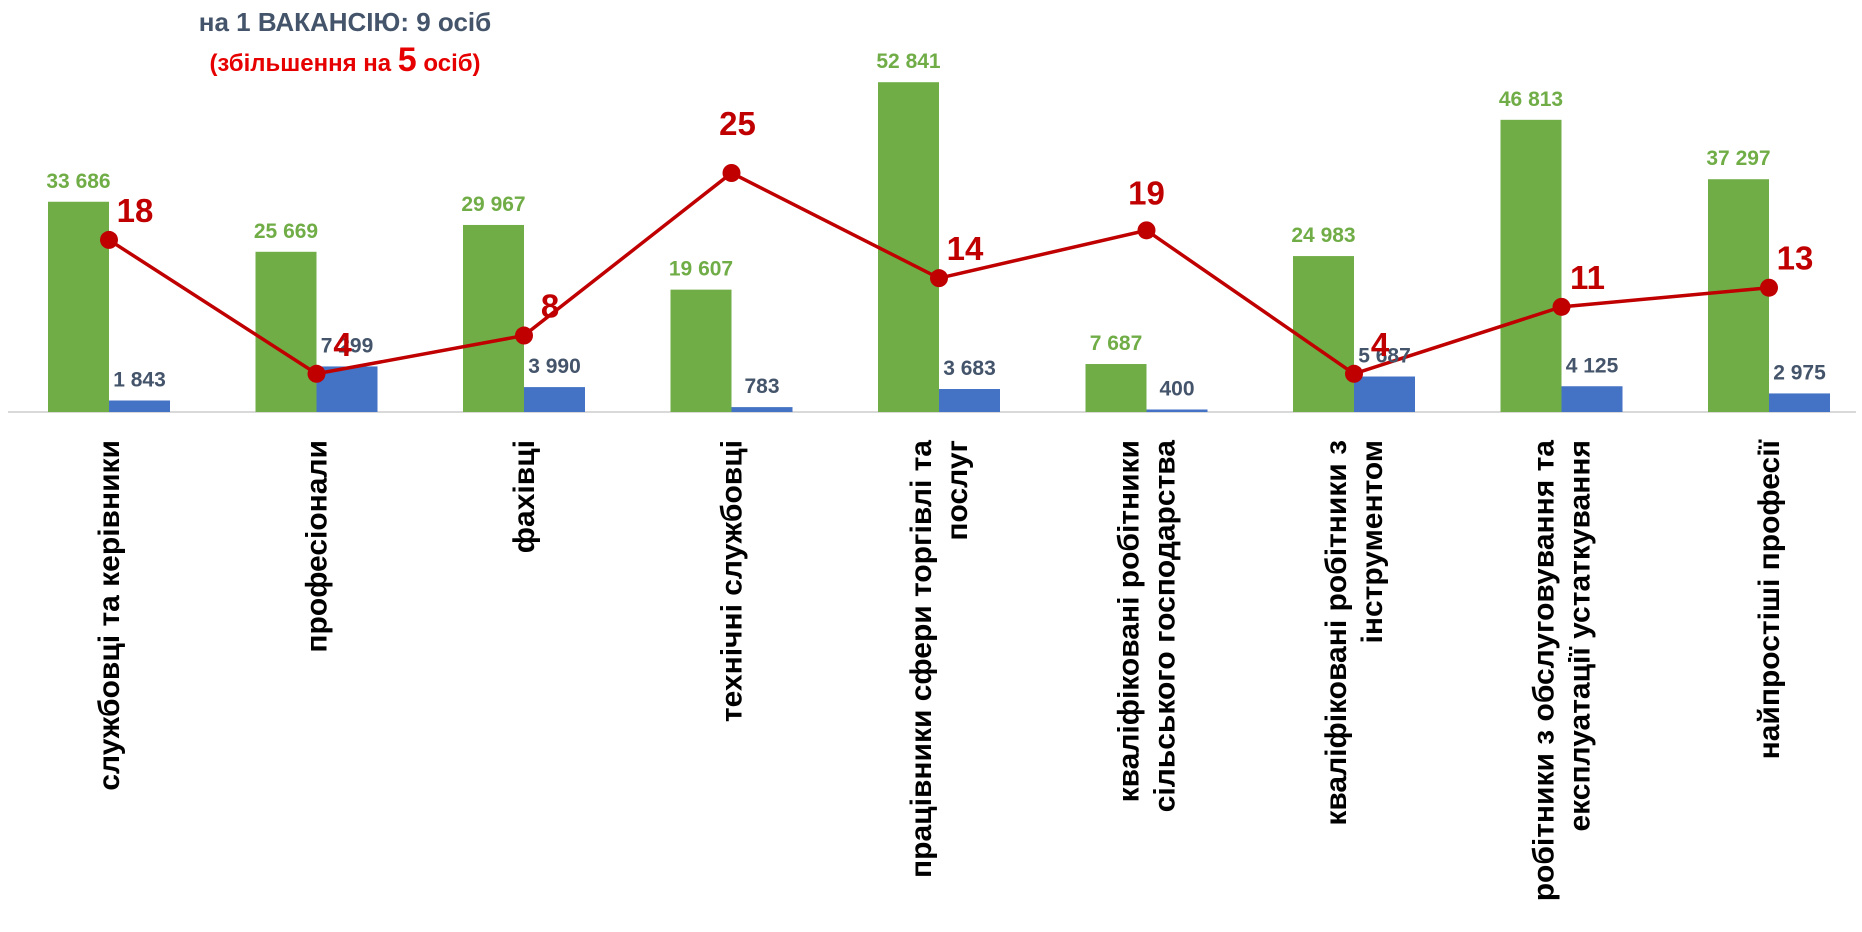  I want to click on data-label-ratio-0: 18, so click(135, 210).